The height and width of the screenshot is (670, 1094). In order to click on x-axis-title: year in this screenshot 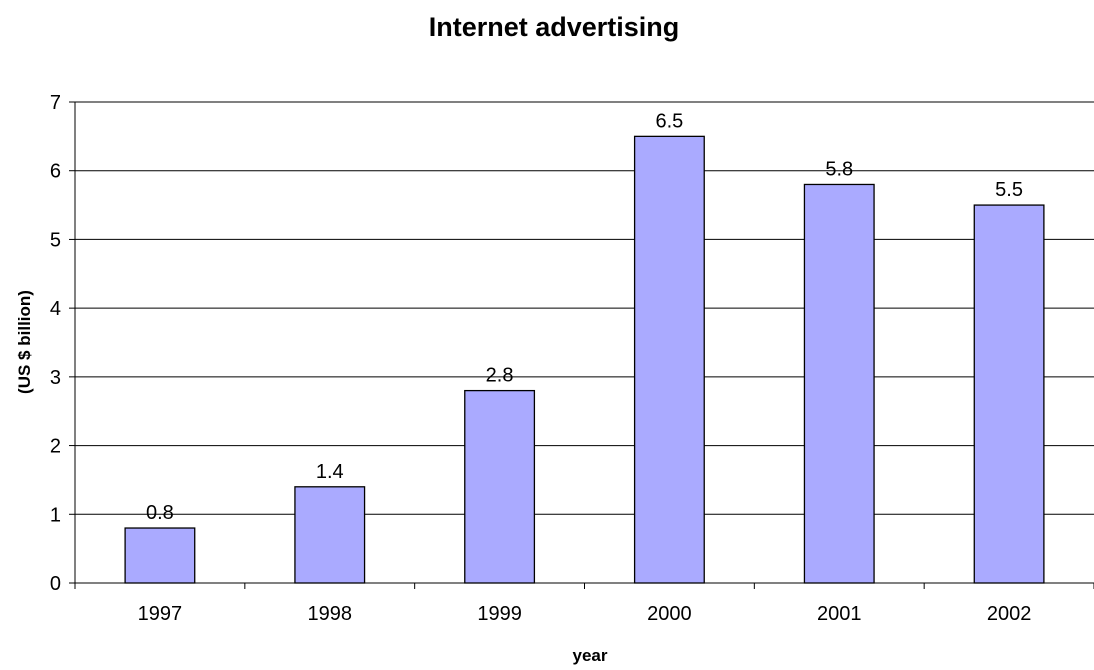, I will do `click(590, 655)`.